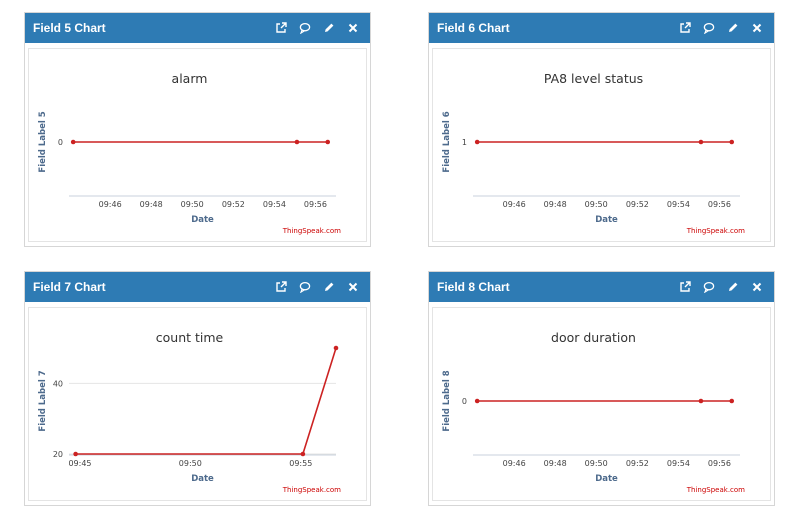 The image size is (794, 518). I want to click on card-header: Field 6 Chart, so click(601, 28).